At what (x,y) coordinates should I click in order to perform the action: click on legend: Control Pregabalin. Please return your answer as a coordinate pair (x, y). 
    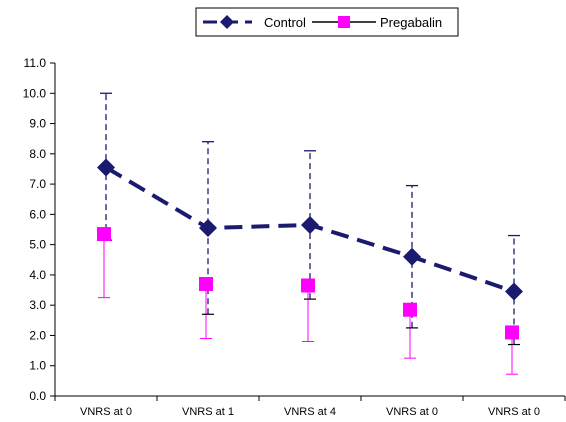
    Looking at the image, I should click on (327, 22).